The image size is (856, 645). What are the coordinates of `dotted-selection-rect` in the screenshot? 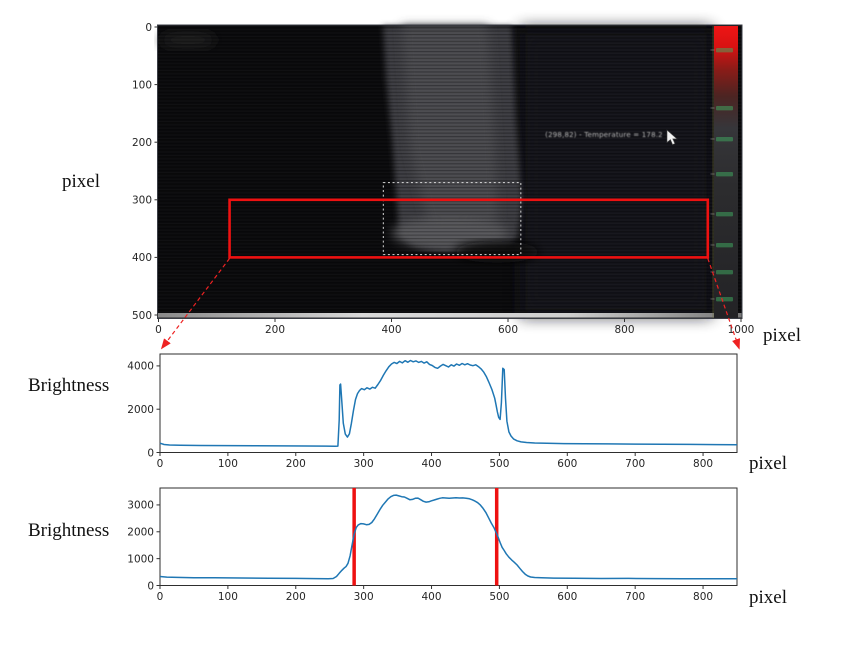 It's located at (452, 218).